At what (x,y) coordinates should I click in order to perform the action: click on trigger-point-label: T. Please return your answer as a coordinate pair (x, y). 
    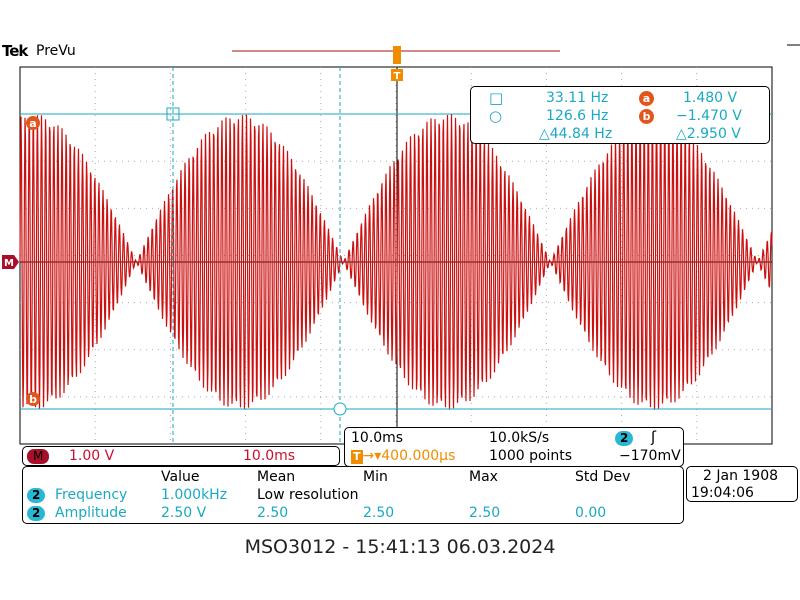
    Looking at the image, I should click on (397, 76).